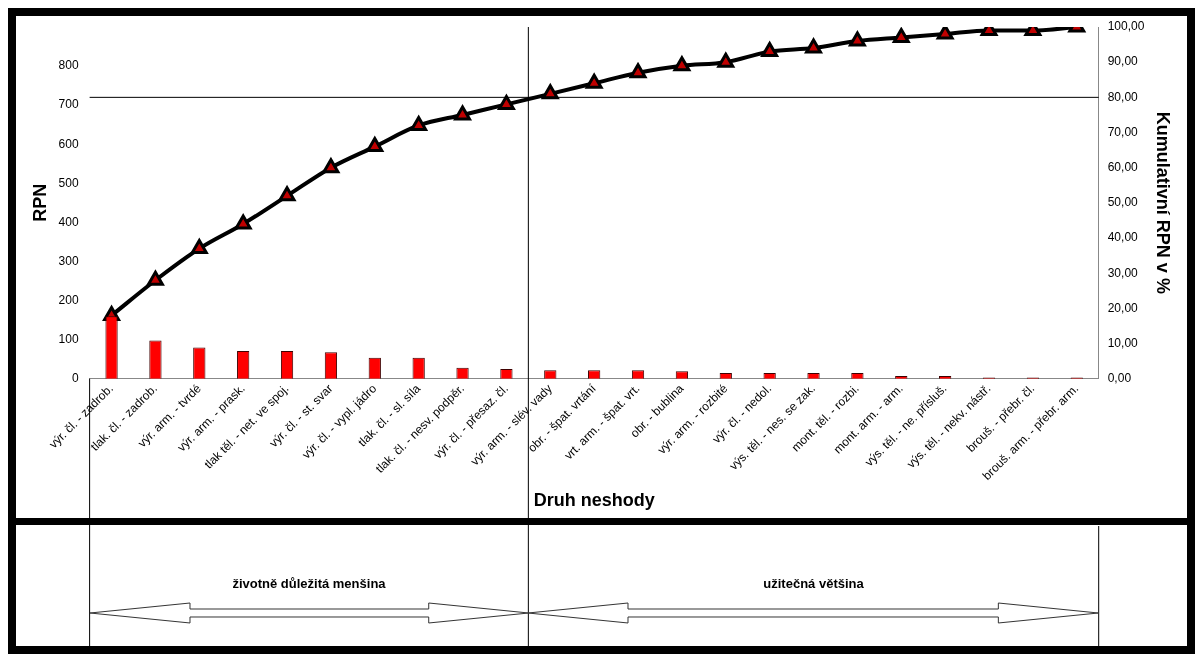 This screenshot has height=662, width=1203. What do you see at coordinates (68, 260) in the screenshot?
I see `y-tick-label: 300` at bounding box center [68, 260].